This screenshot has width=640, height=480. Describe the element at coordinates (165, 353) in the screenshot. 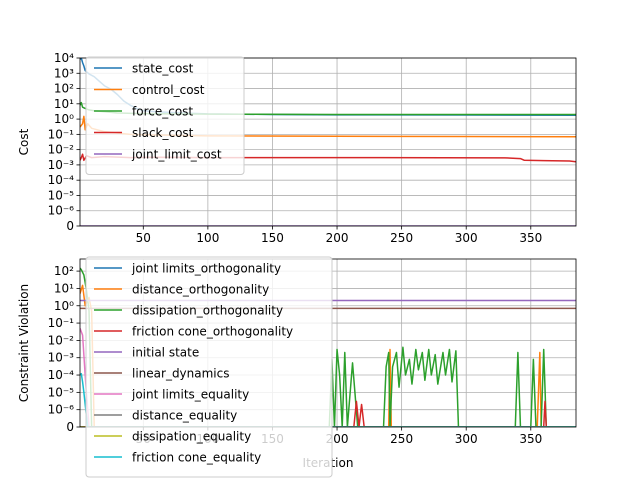

I see `legend-label: initial state` at that location.